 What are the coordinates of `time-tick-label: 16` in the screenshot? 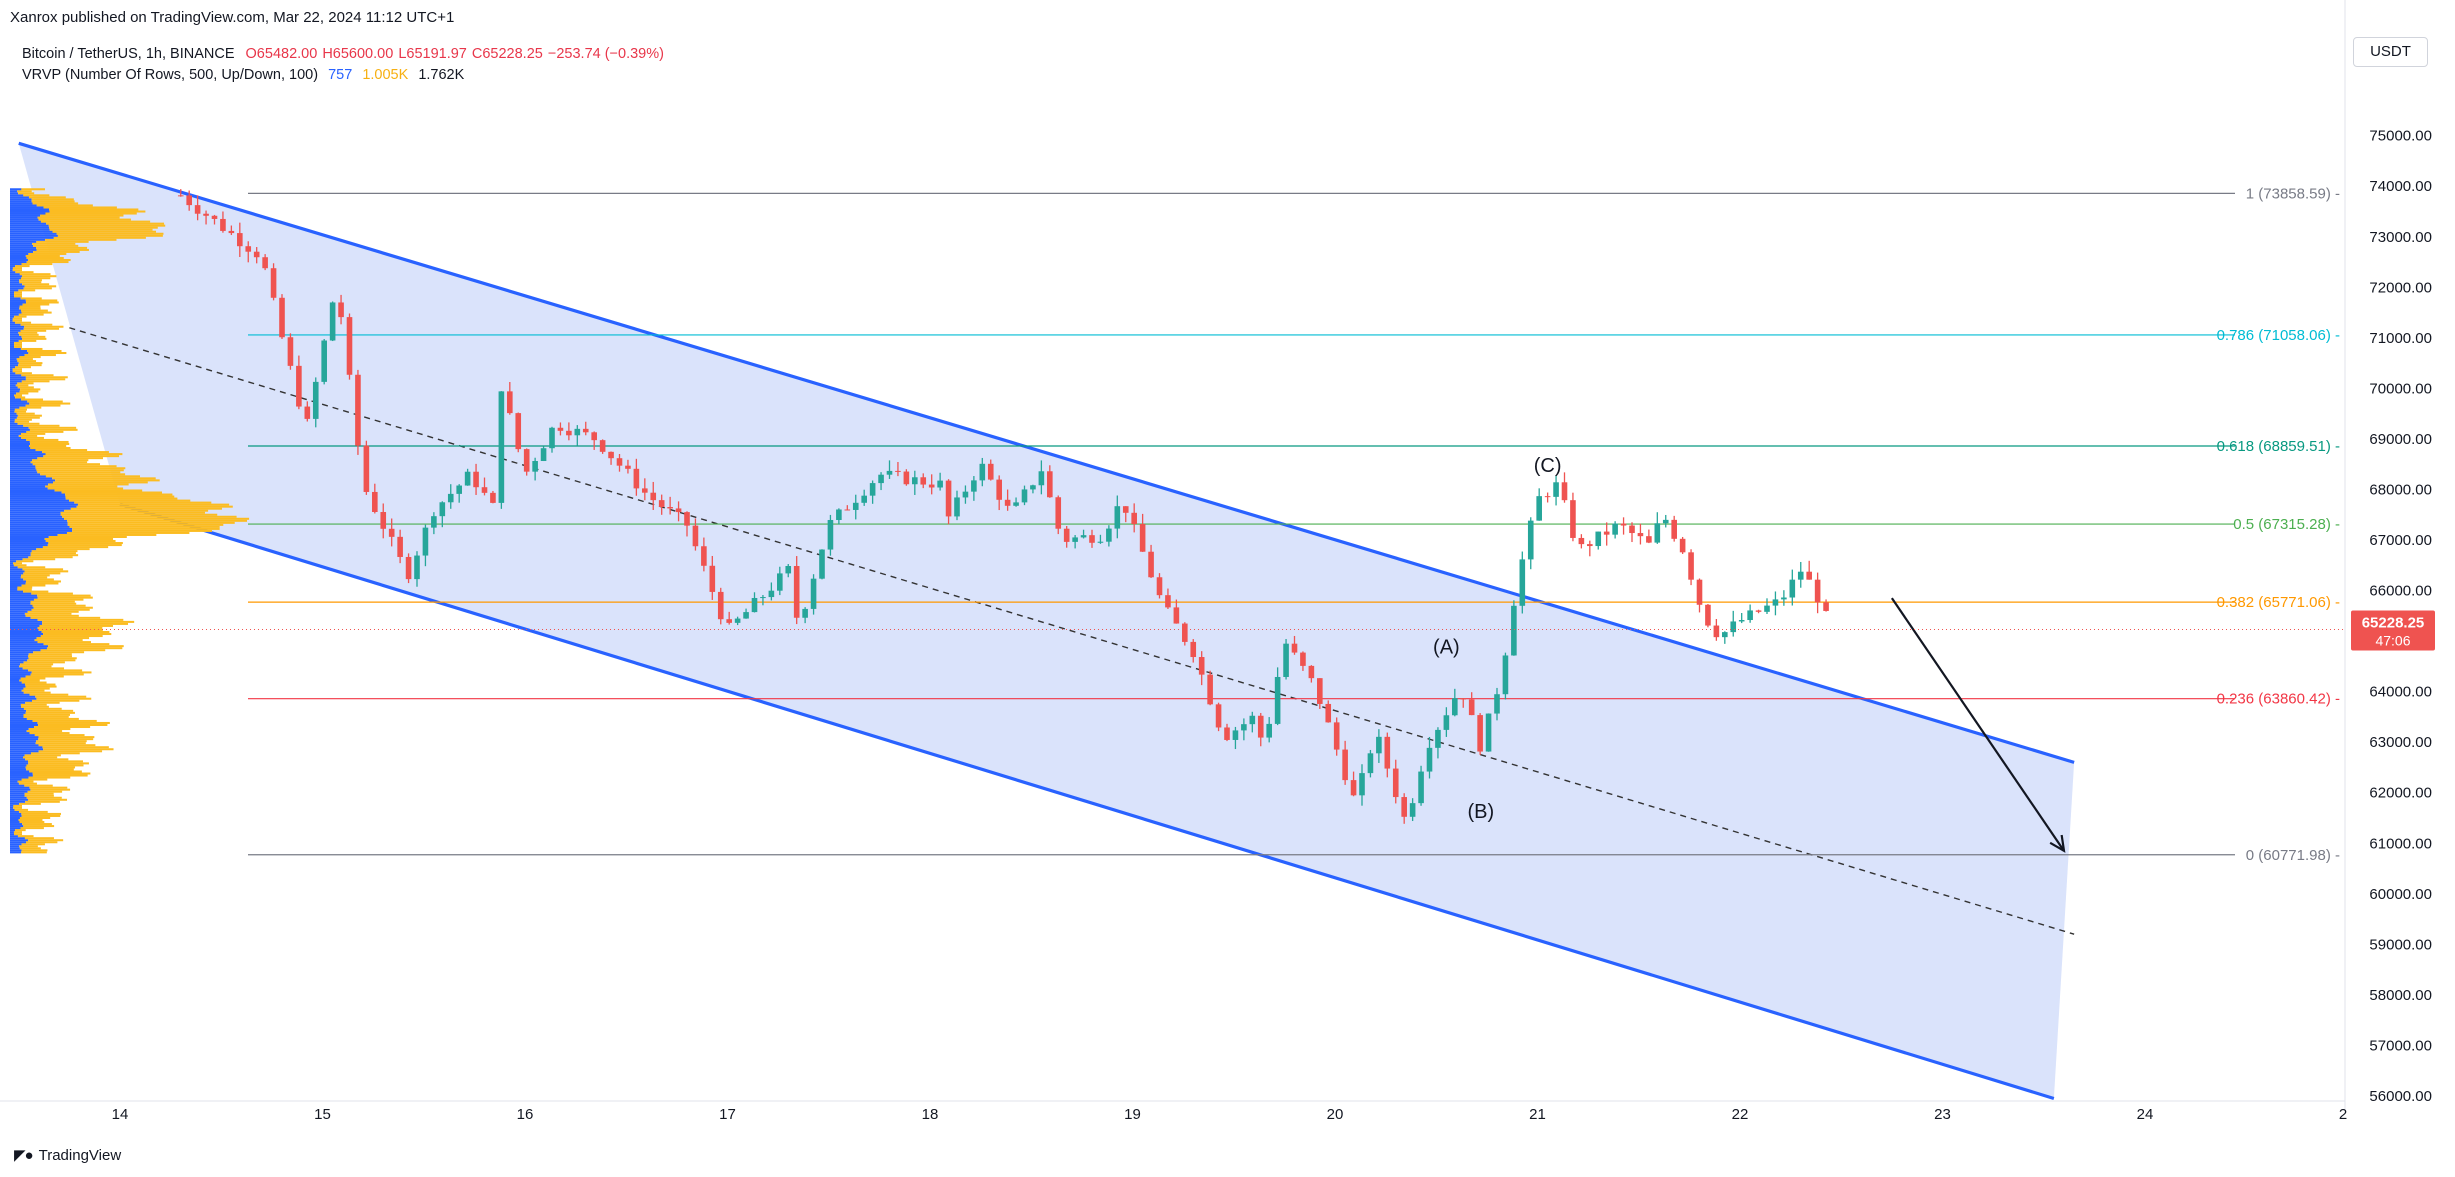 It's located at (525, 1114).